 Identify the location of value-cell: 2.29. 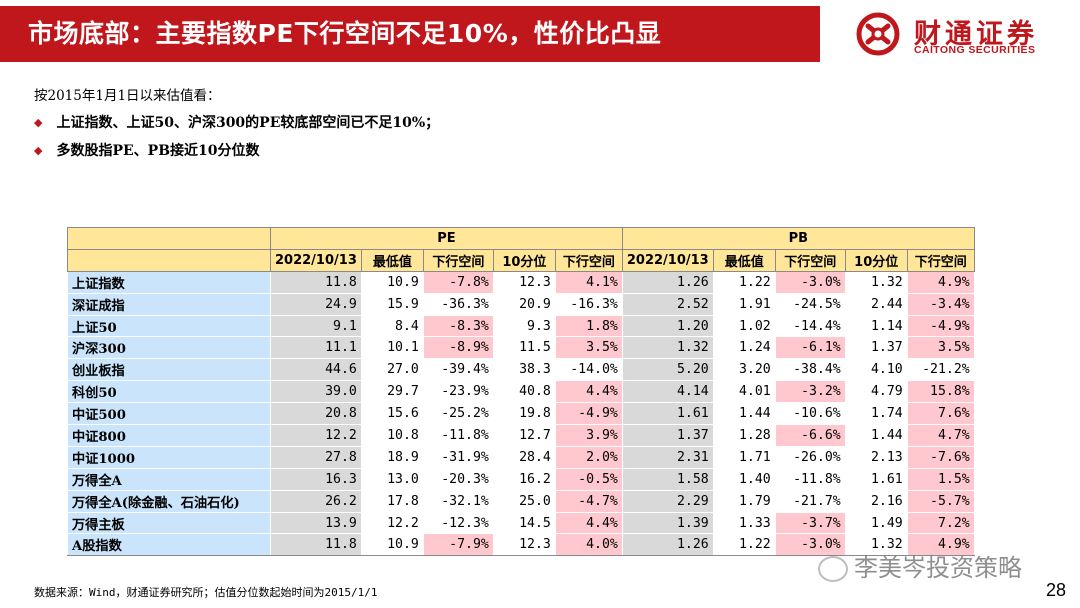
(667, 501).